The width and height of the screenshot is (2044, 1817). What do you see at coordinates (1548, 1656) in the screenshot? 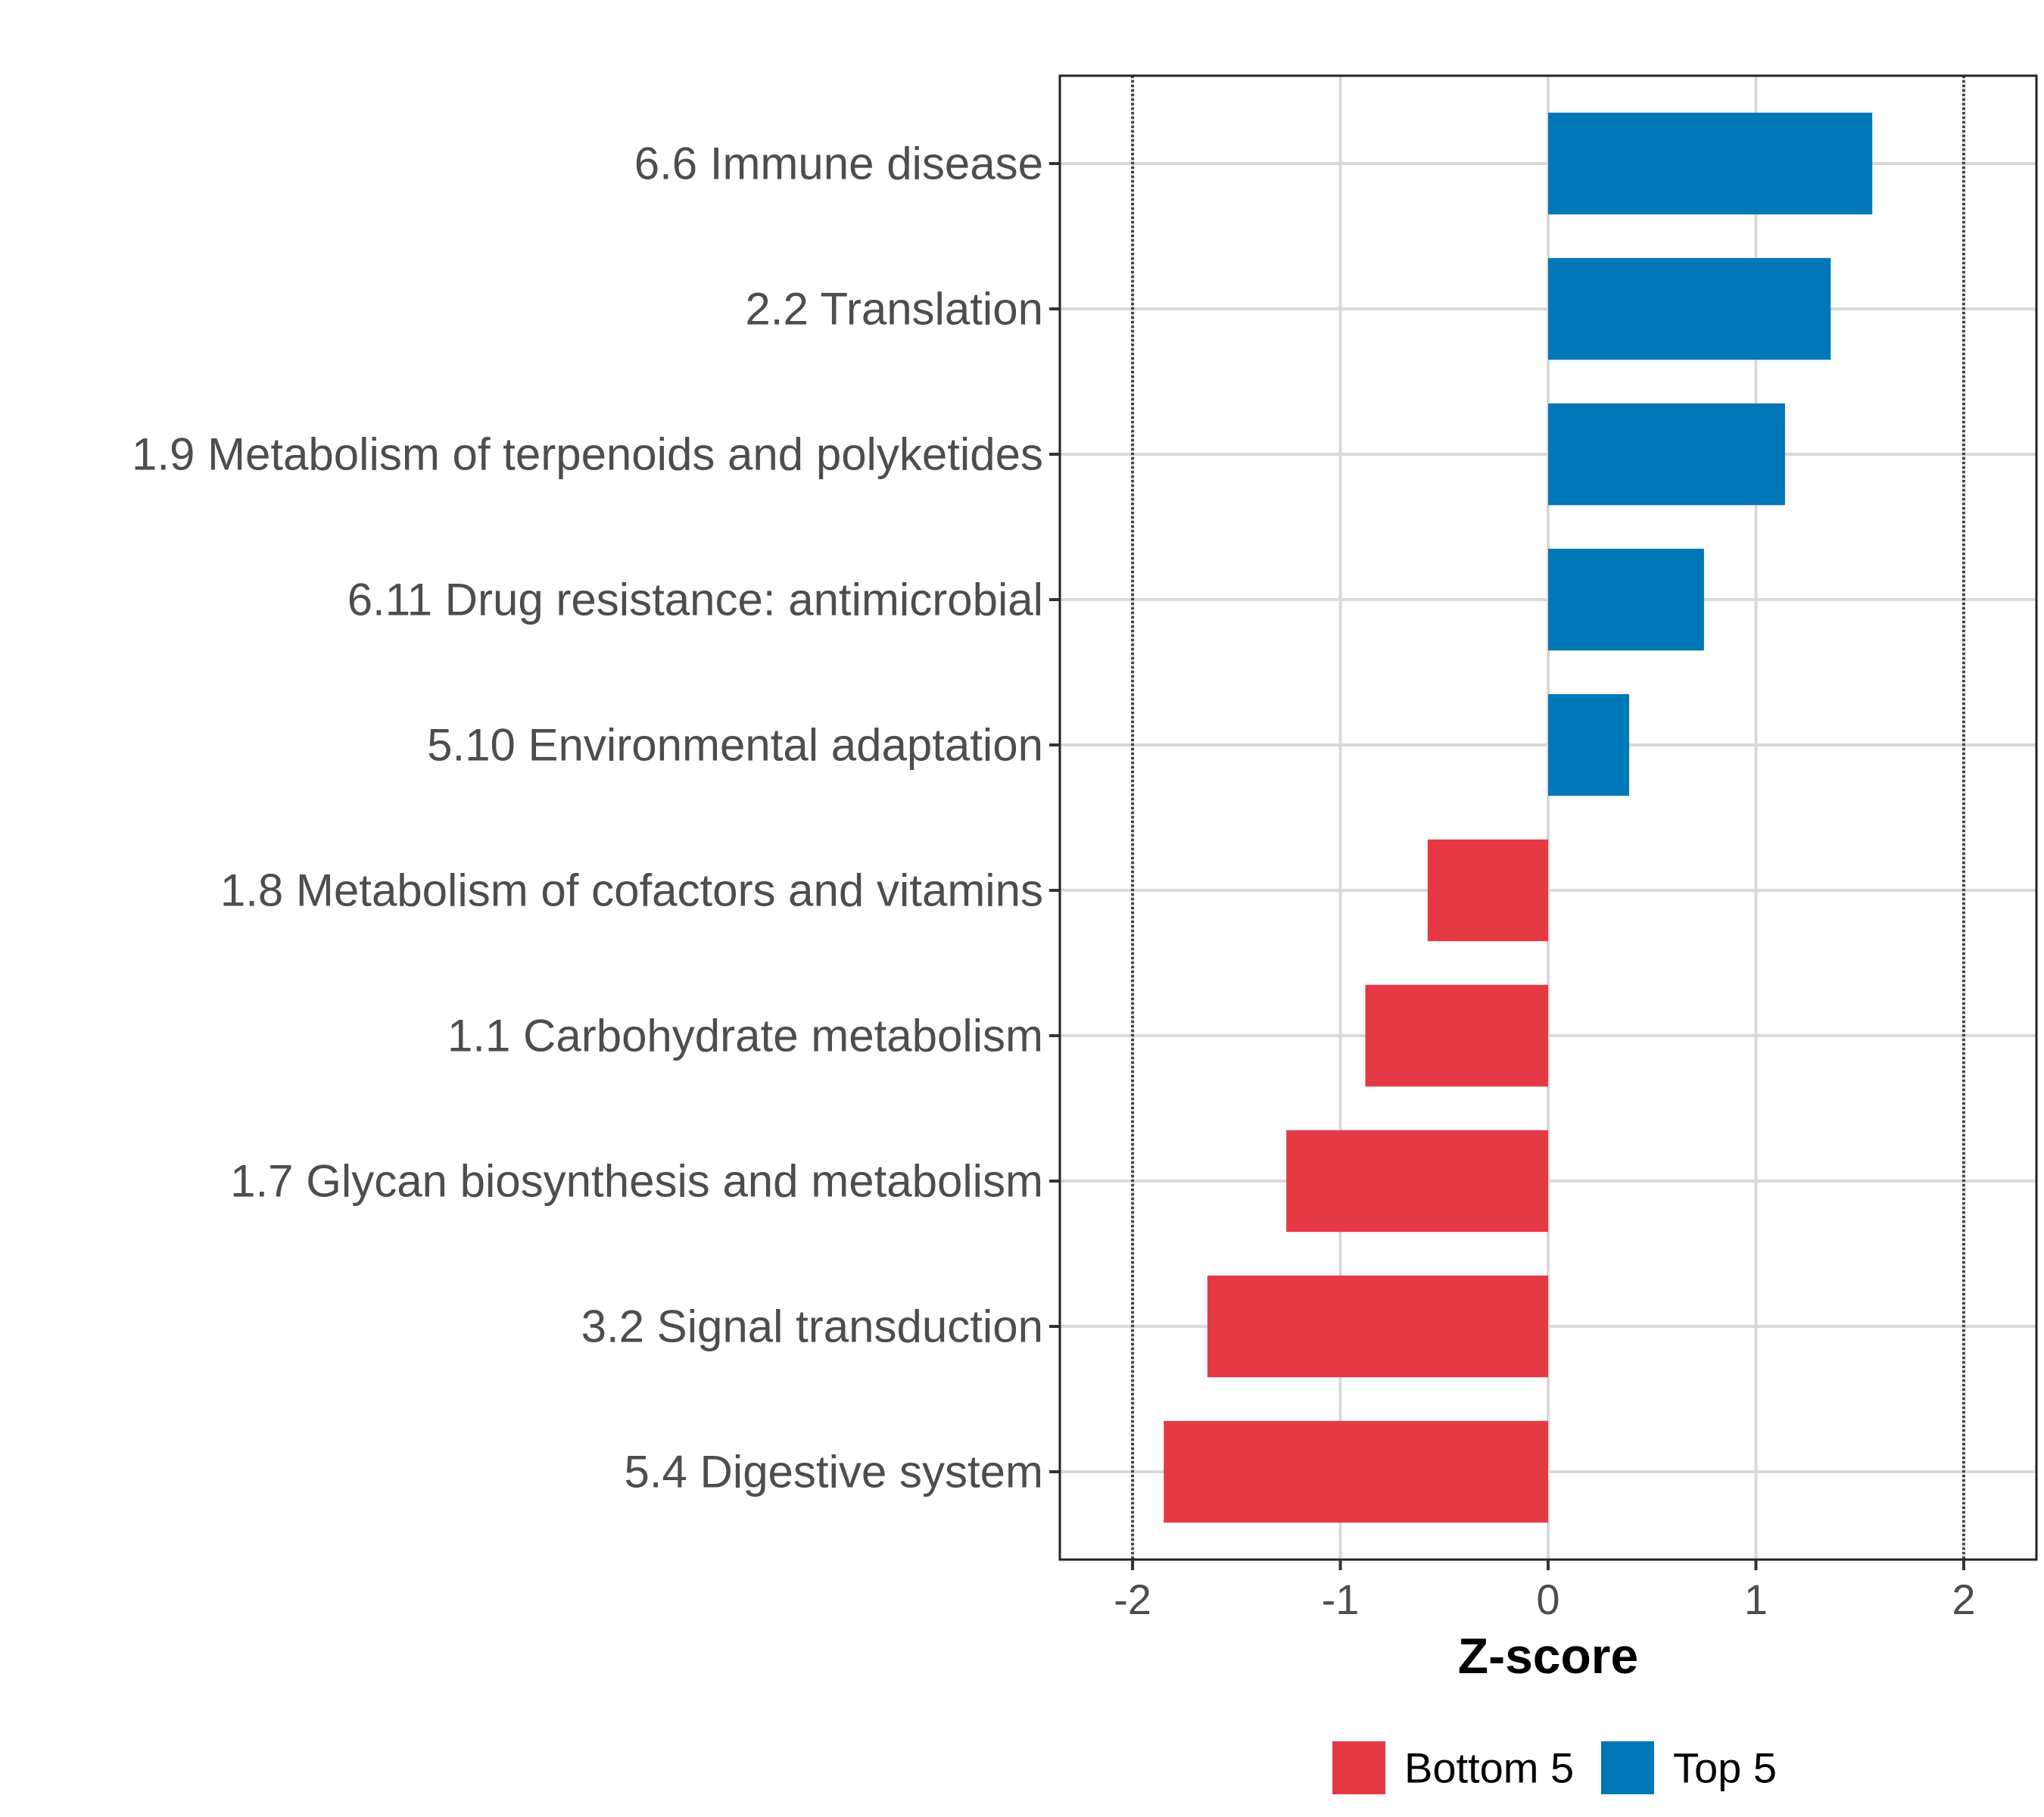
I see `x-axis-title: Z-score` at bounding box center [1548, 1656].